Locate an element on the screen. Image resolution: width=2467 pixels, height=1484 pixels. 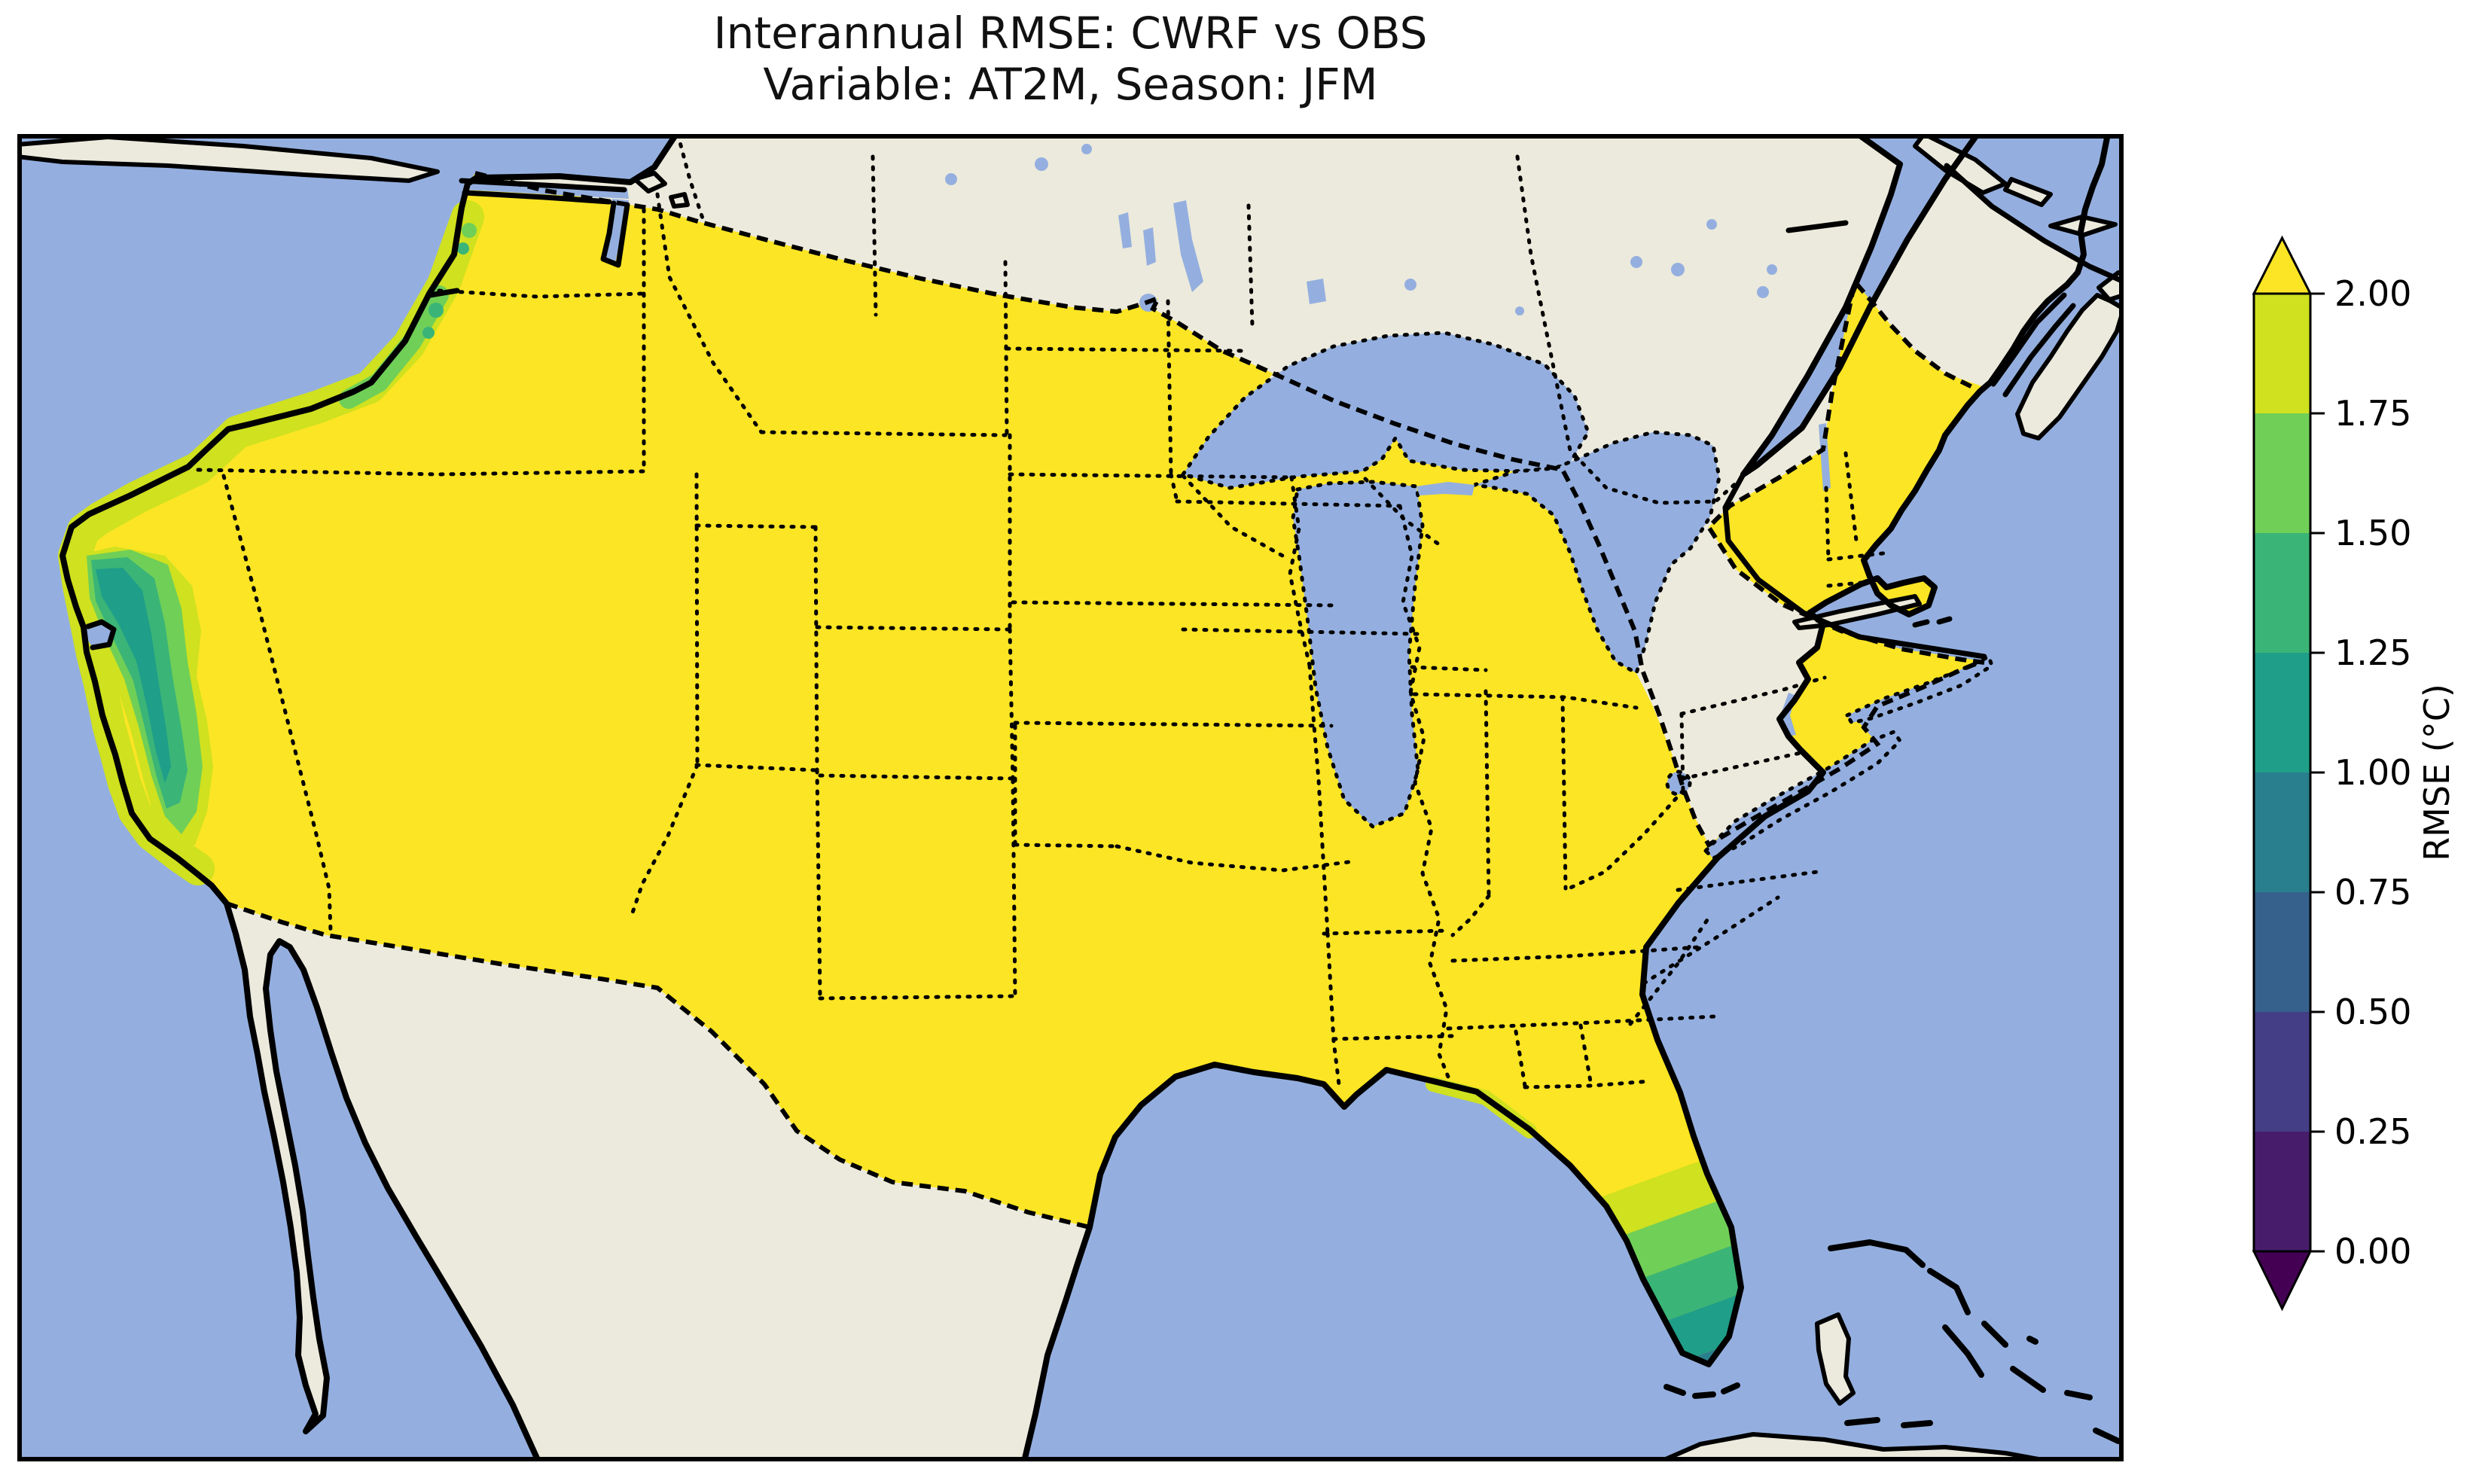
san-juan-islands is located at coordinates (679, 200).